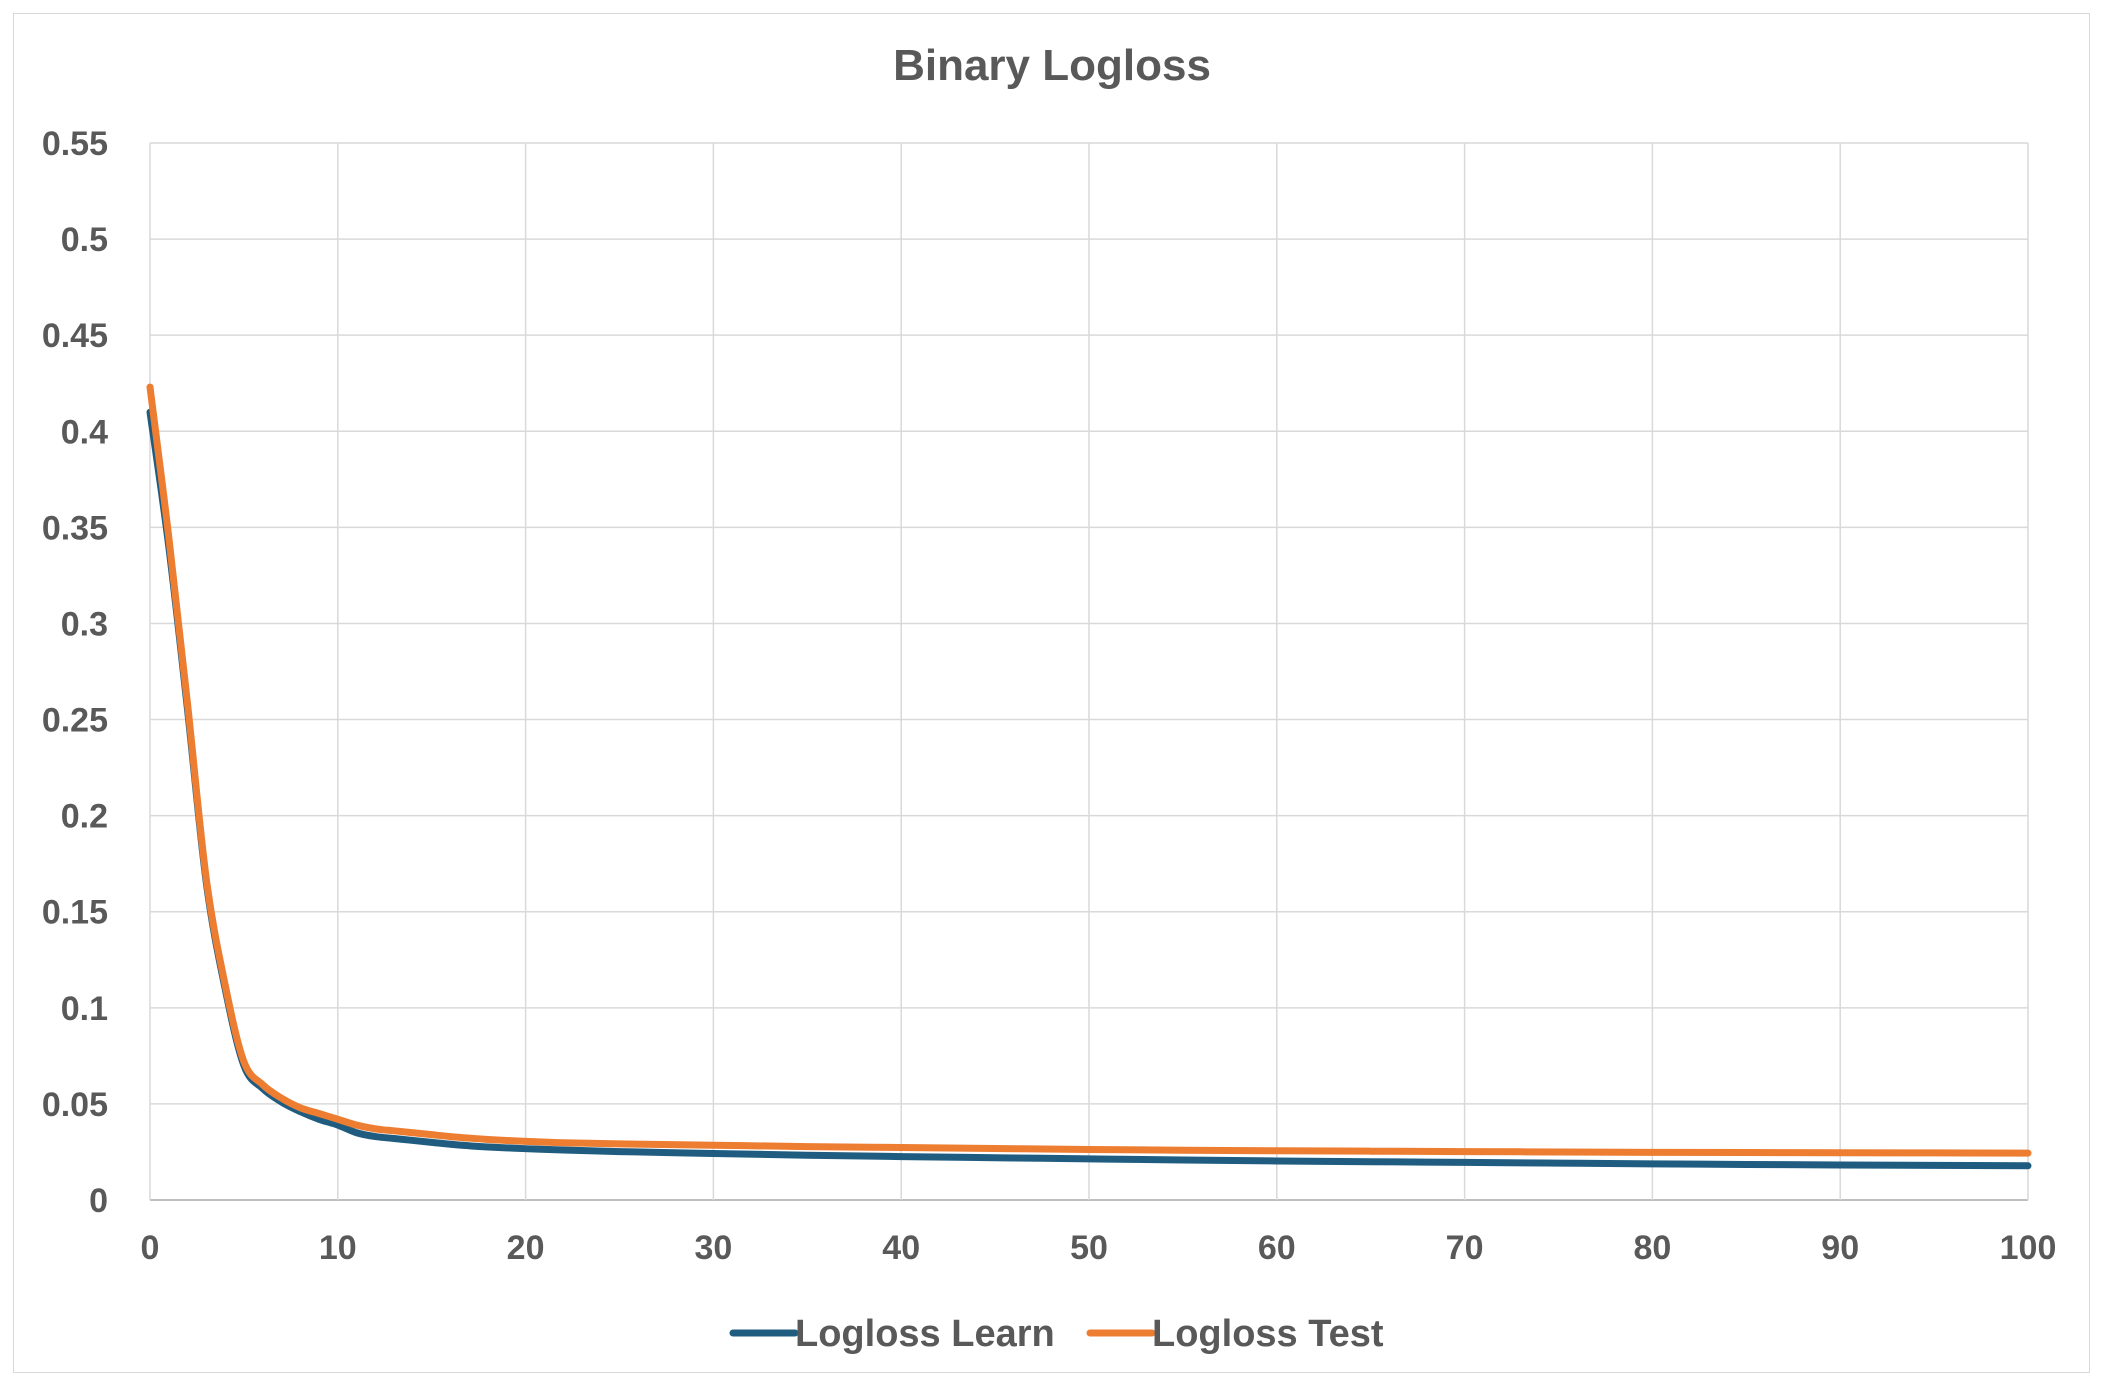 The image size is (2103, 1400). I want to click on y-tick-label: 0.05, so click(75, 1105).